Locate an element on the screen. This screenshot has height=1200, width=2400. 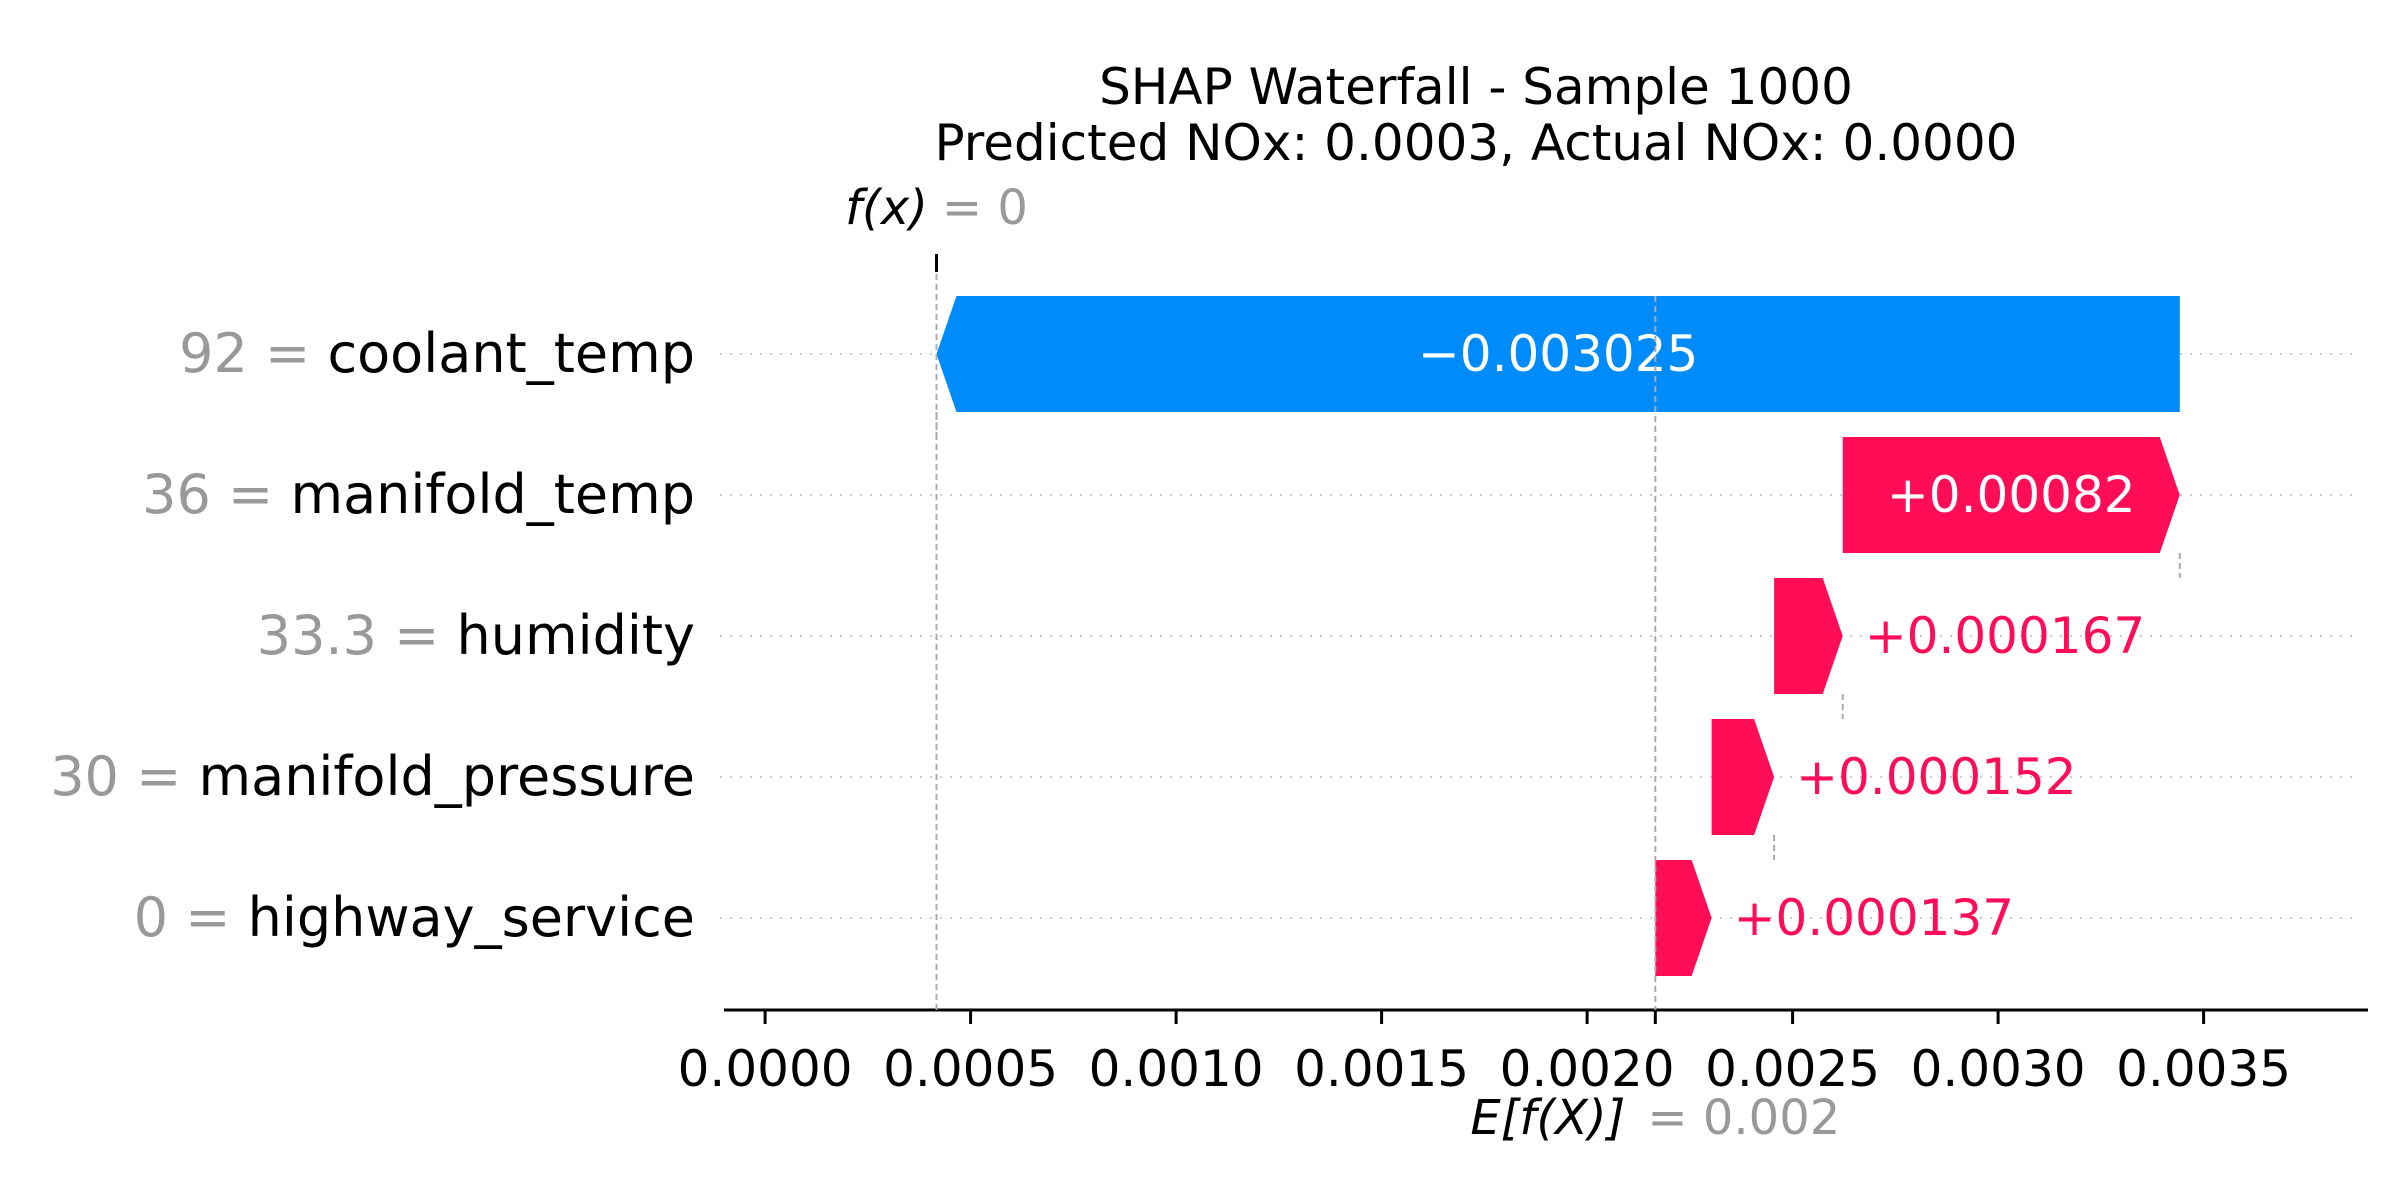
feature-label: 33.3 = humidity is located at coordinates (476, 635).